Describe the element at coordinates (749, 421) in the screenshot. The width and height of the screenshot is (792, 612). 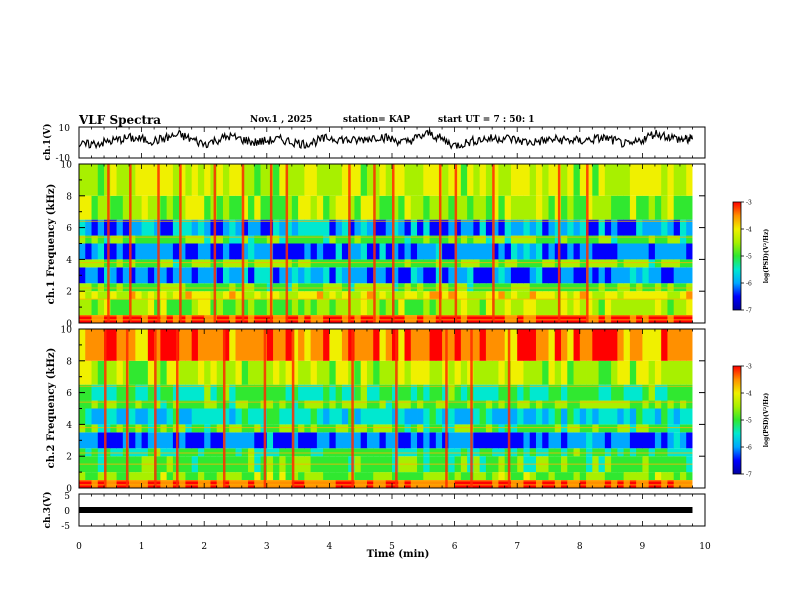
I see `colorbar-tick-label: -5` at that location.